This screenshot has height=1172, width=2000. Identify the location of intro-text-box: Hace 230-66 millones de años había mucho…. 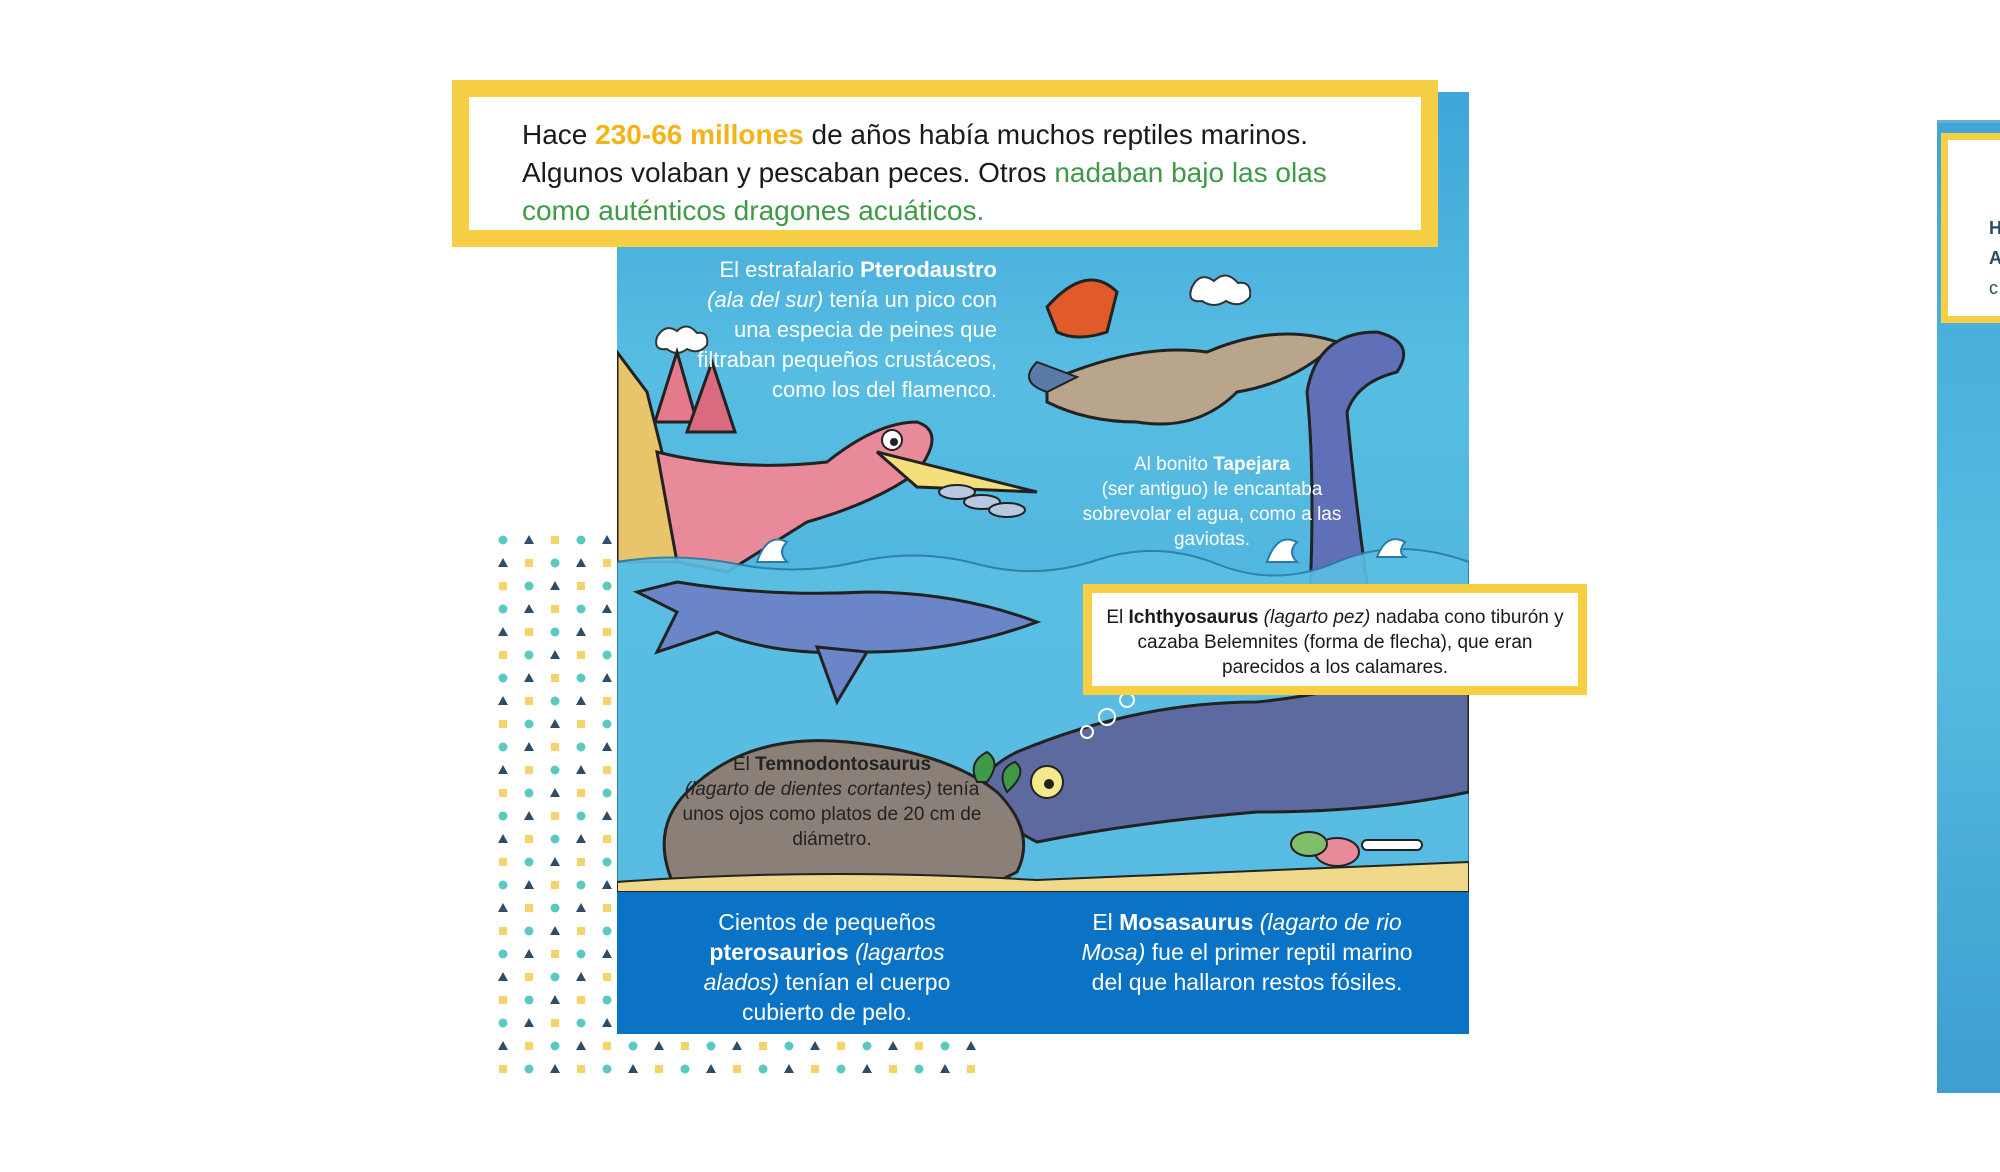
(945, 163).